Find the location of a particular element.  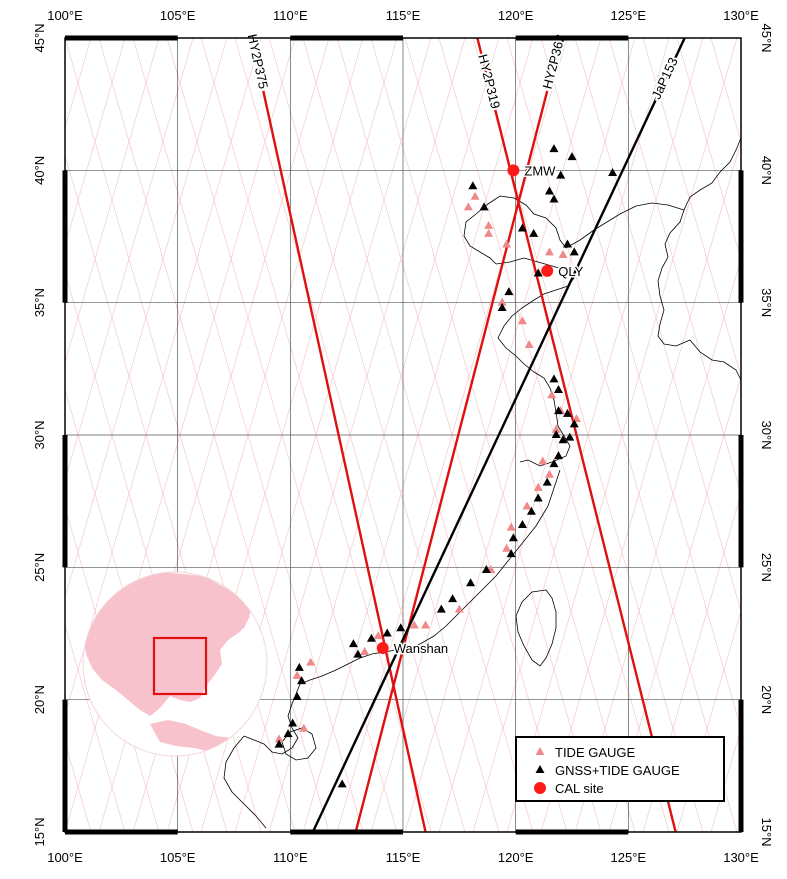

cal-site-label-wanshan: Wanshan is located at coordinates (421, 648).